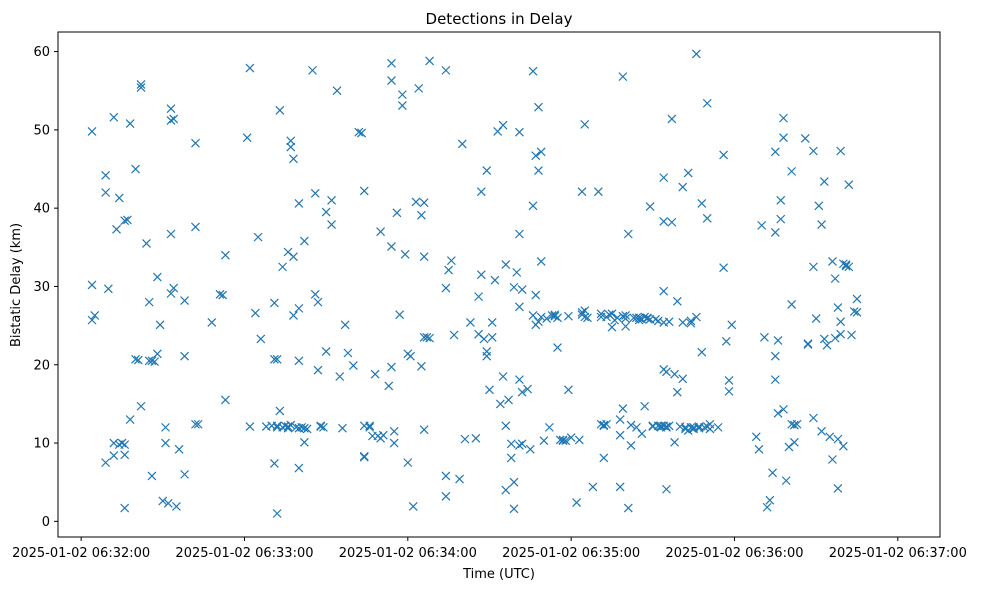 Image resolution: width=984 pixels, height=594 pixels. I want to click on x-tick-label: 2025-01-02 06:37:00, so click(898, 553).